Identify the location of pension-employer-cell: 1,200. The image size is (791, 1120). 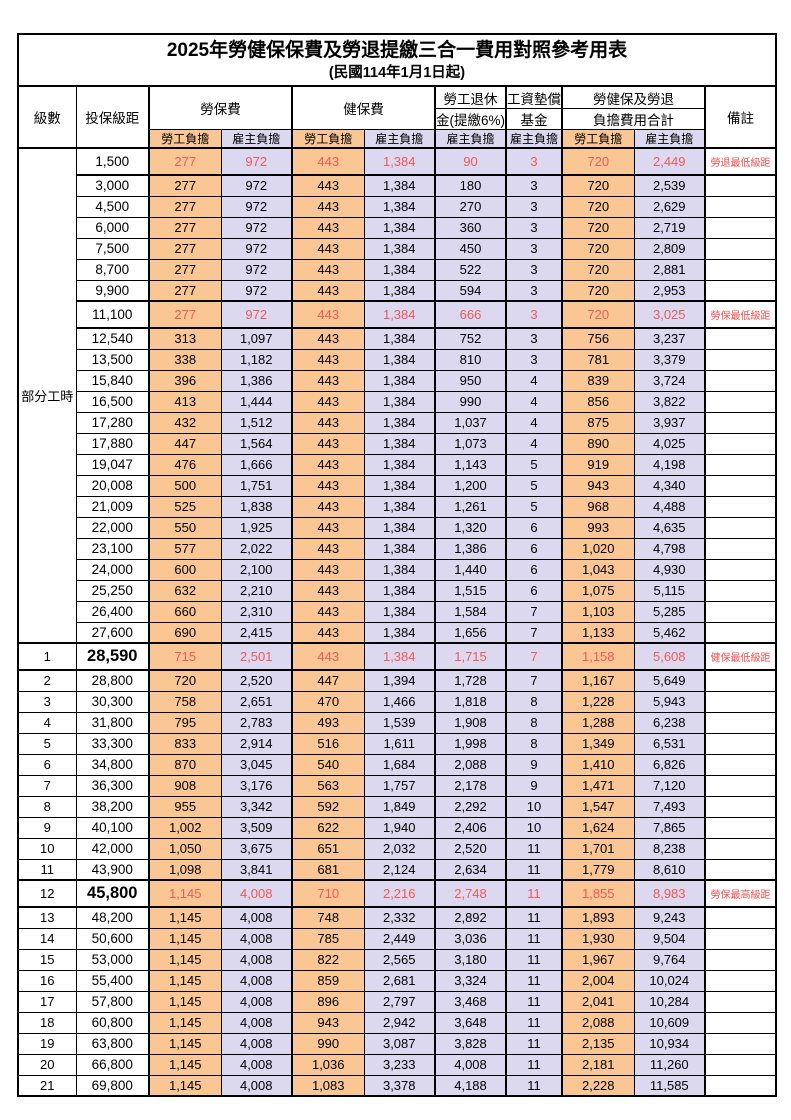
(470, 485).